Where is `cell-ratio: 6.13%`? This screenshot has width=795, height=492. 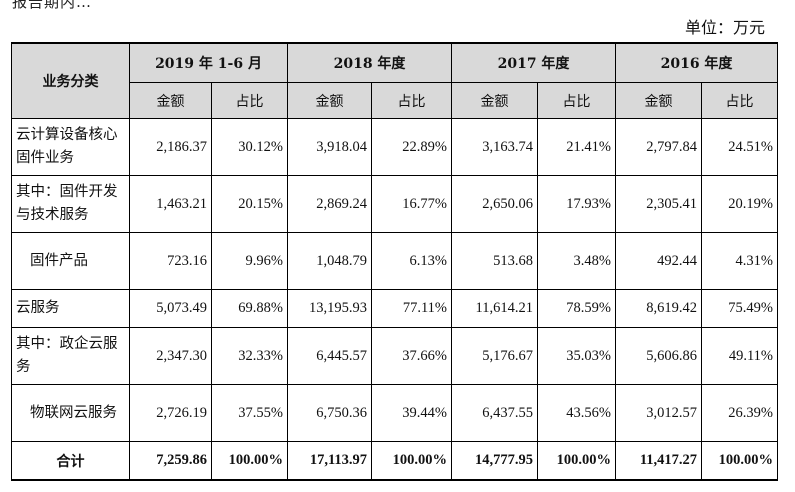
cell-ratio: 6.13% is located at coordinates (412, 261).